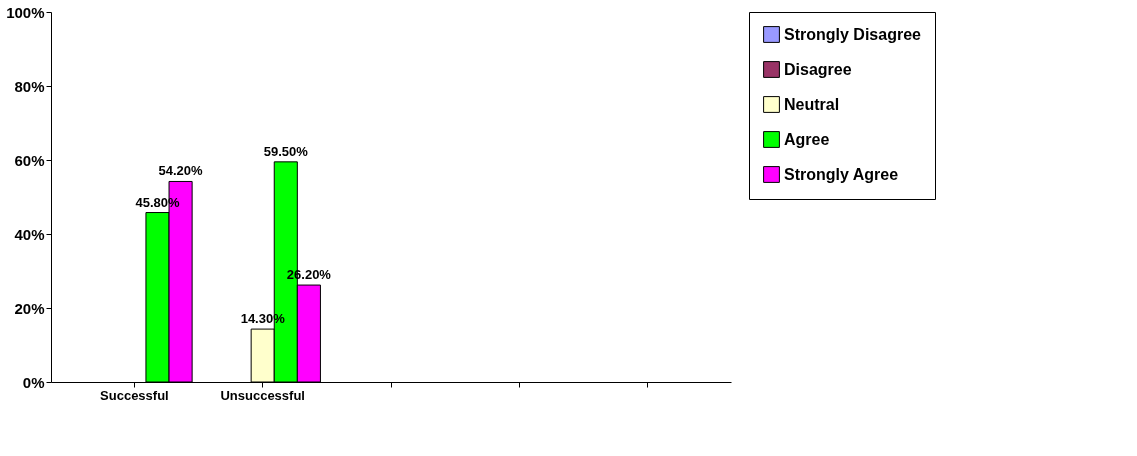  What do you see at coordinates (262, 395) in the screenshot?
I see `x-tick-label: Unsuccessful` at bounding box center [262, 395].